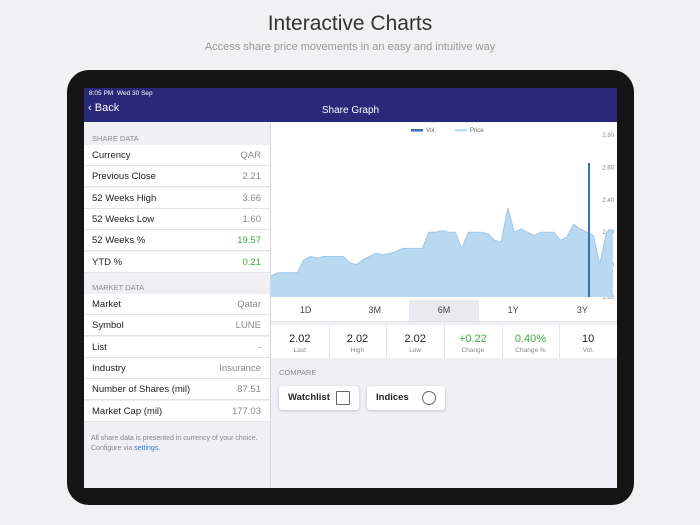 Image resolution: width=700 pixels, height=525 pixels. I want to click on row-label: Market, so click(107, 304).